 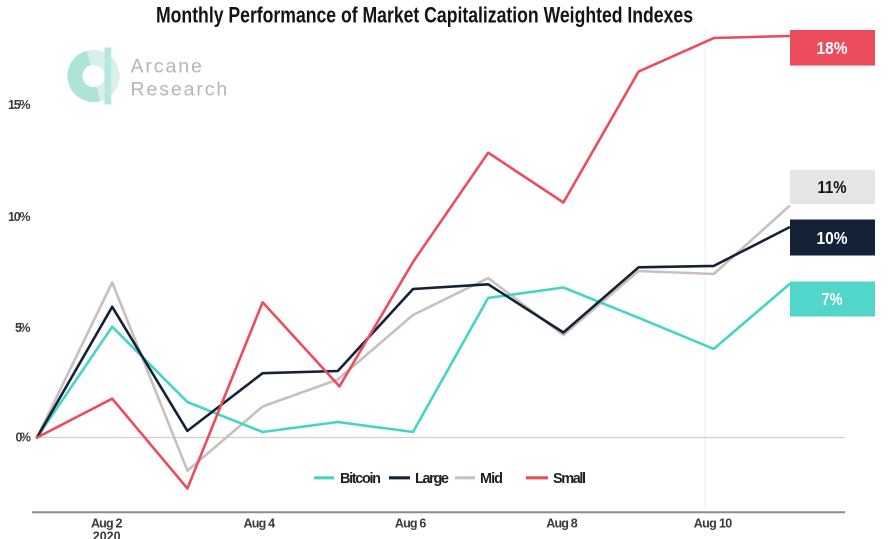 What do you see at coordinates (23, 328) in the screenshot?
I see `svg-text: 5%` at bounding box center [23, 328].